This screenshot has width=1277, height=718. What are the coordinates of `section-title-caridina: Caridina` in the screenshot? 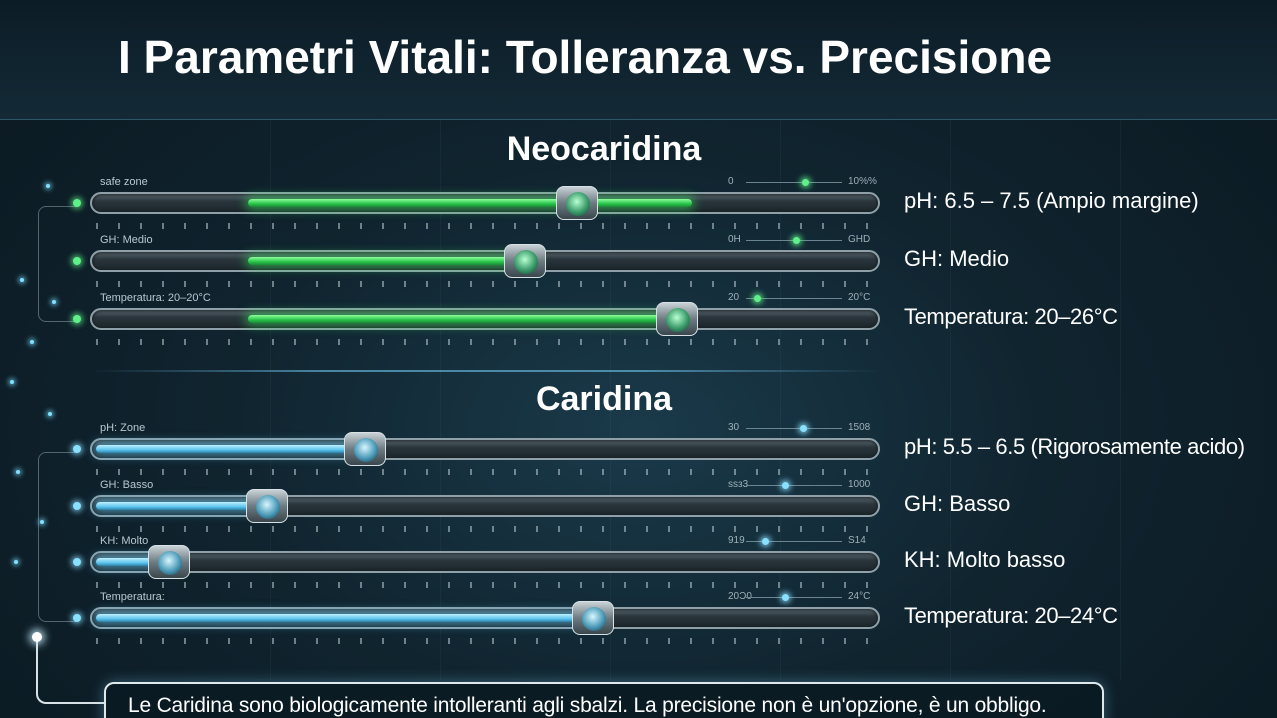 It's located at (604, 399).